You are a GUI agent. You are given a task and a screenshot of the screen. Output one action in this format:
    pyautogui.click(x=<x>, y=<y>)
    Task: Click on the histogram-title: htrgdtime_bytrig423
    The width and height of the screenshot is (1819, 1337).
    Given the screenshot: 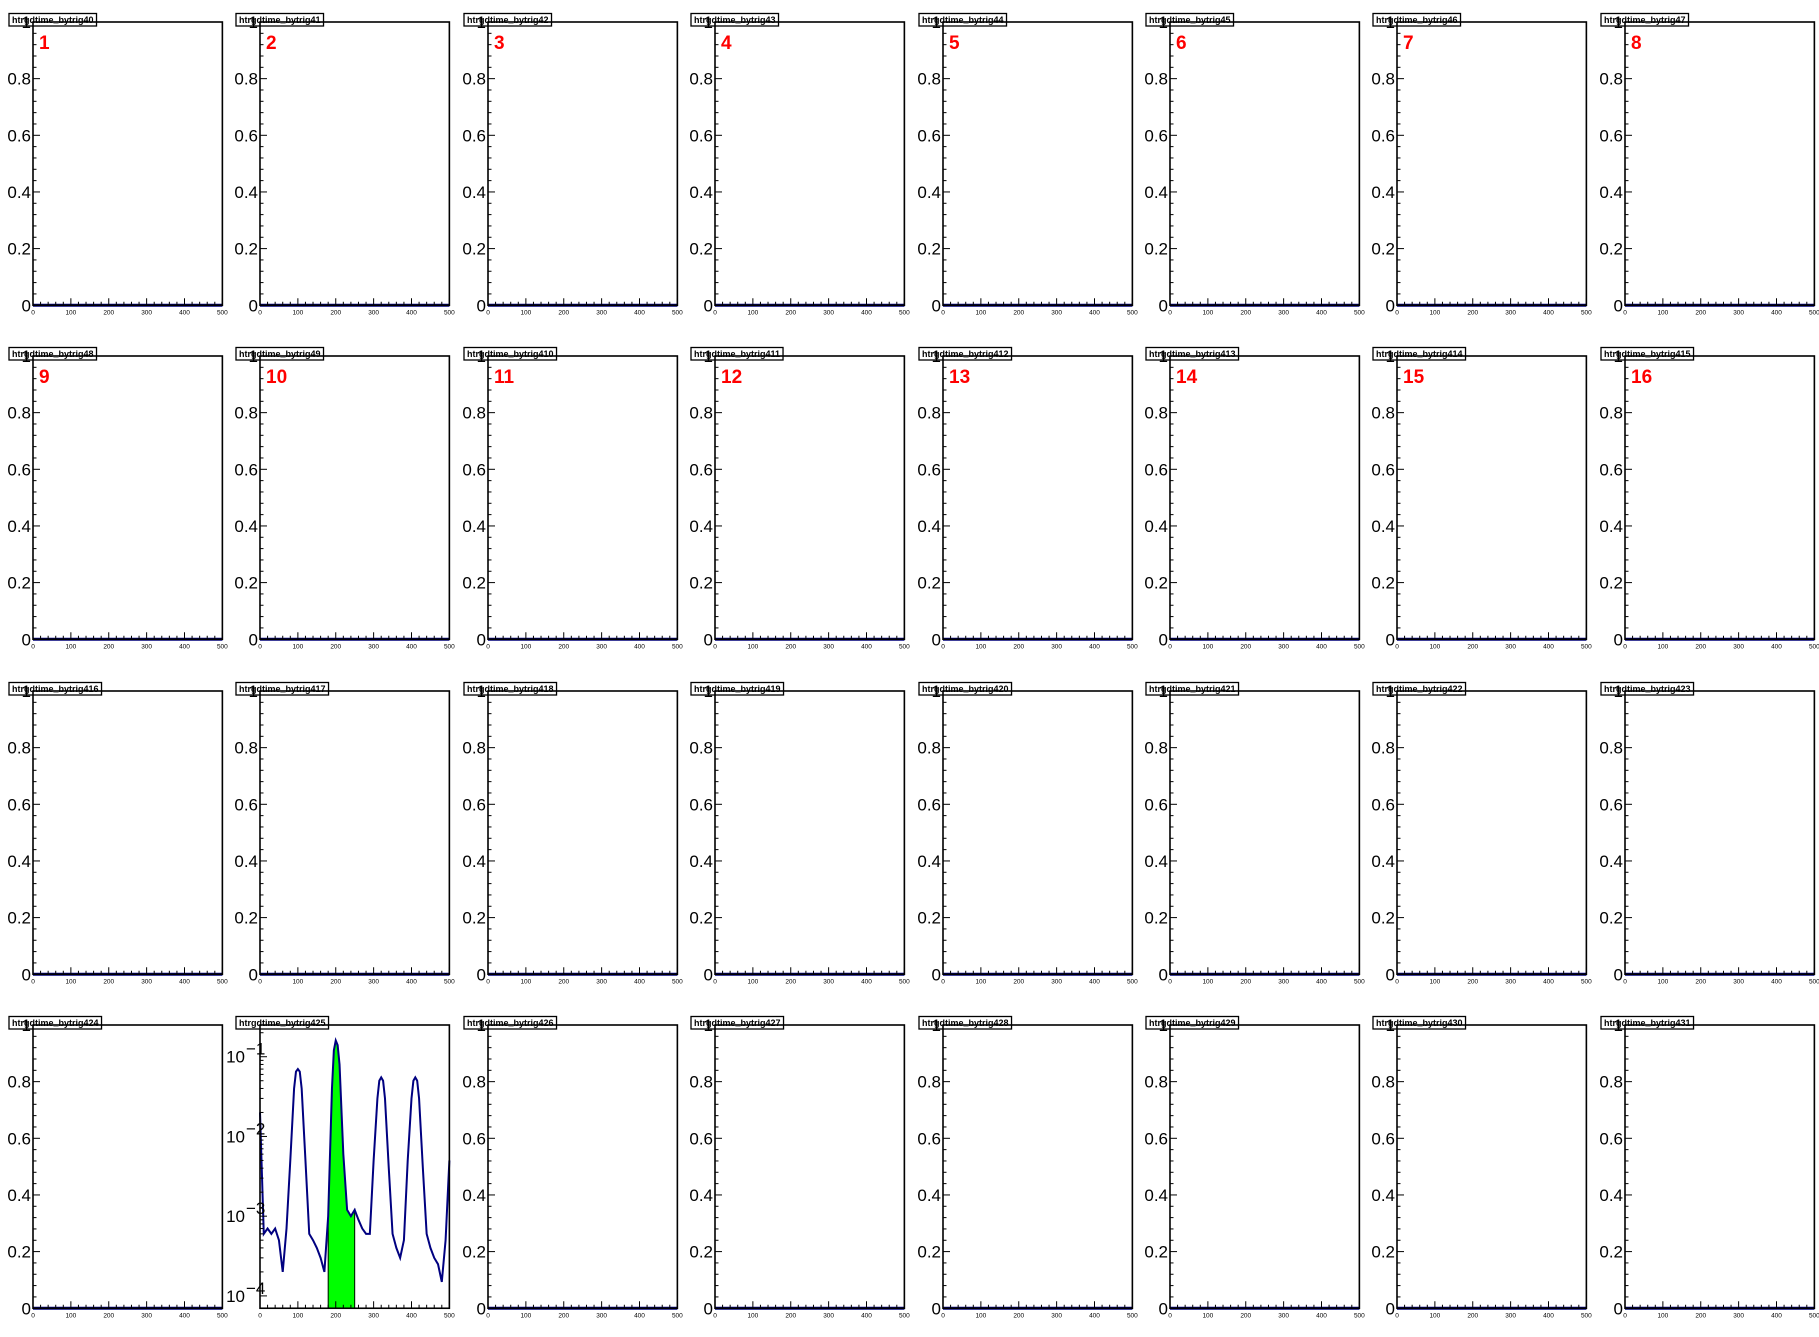 What is the action you would take?
    pyautogui.click(x=1647, y=689)
    